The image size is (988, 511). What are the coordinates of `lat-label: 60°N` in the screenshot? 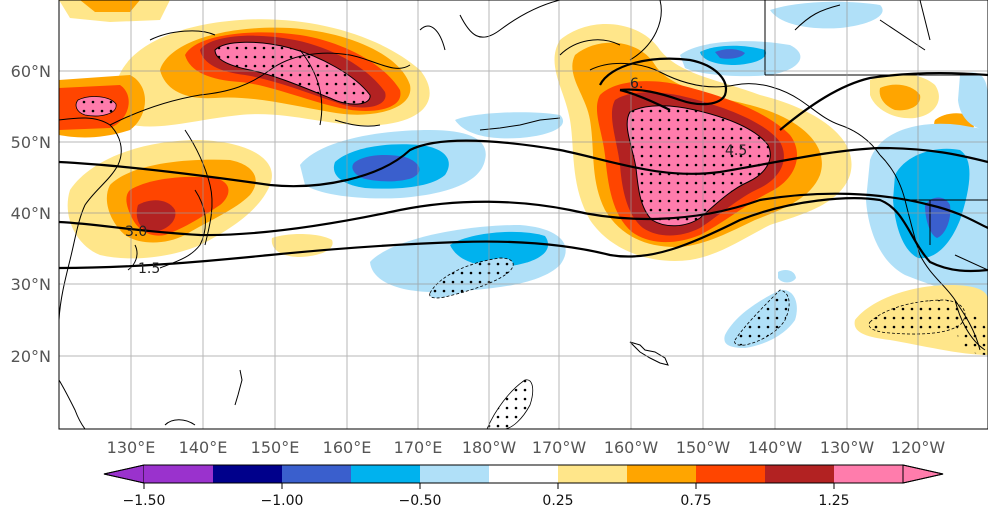 It's located at (31, 71).